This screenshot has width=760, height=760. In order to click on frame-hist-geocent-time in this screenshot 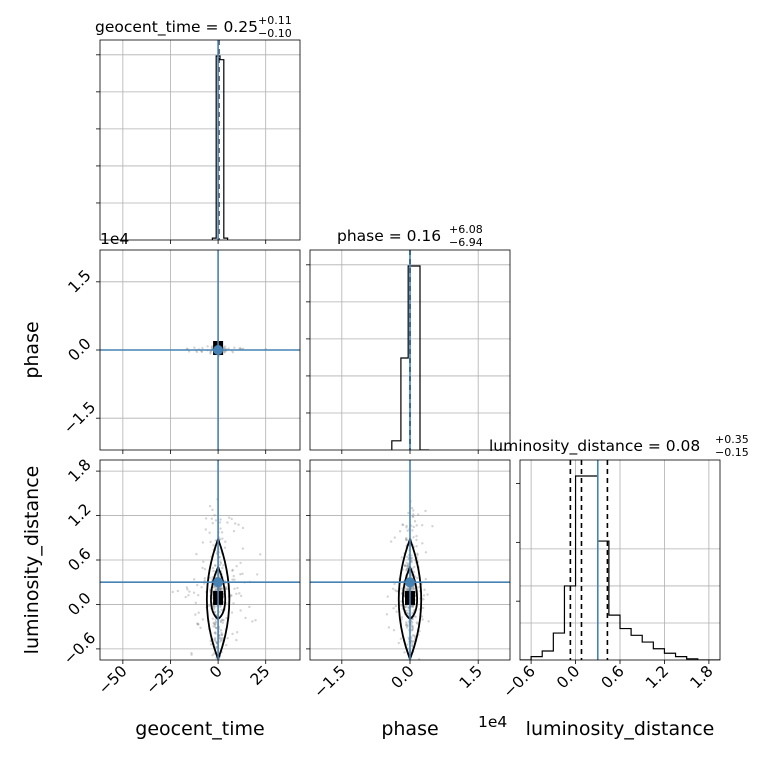, I will do `click(200, 140)`.